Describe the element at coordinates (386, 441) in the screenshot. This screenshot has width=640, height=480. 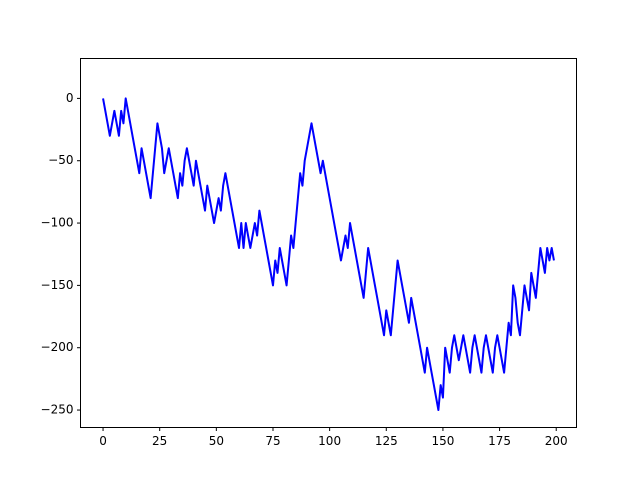
I see `x-tick-label: 125` at that location.